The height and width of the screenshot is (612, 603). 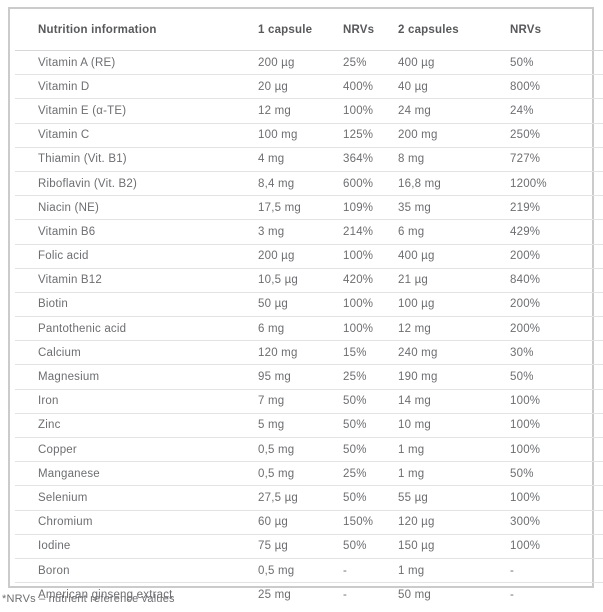 I want to click on nutrient-value: 840%, so click(x=556, y=280).